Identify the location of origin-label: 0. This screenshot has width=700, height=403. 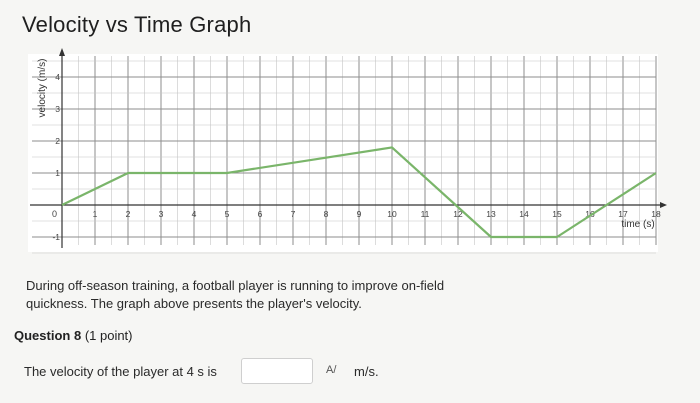
(54, 214).